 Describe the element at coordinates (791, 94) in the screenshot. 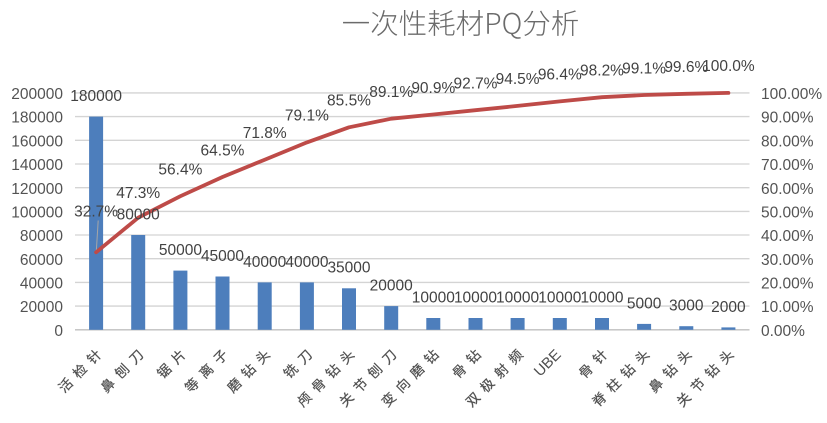

I see `svg-text: 100.00%` at that location.